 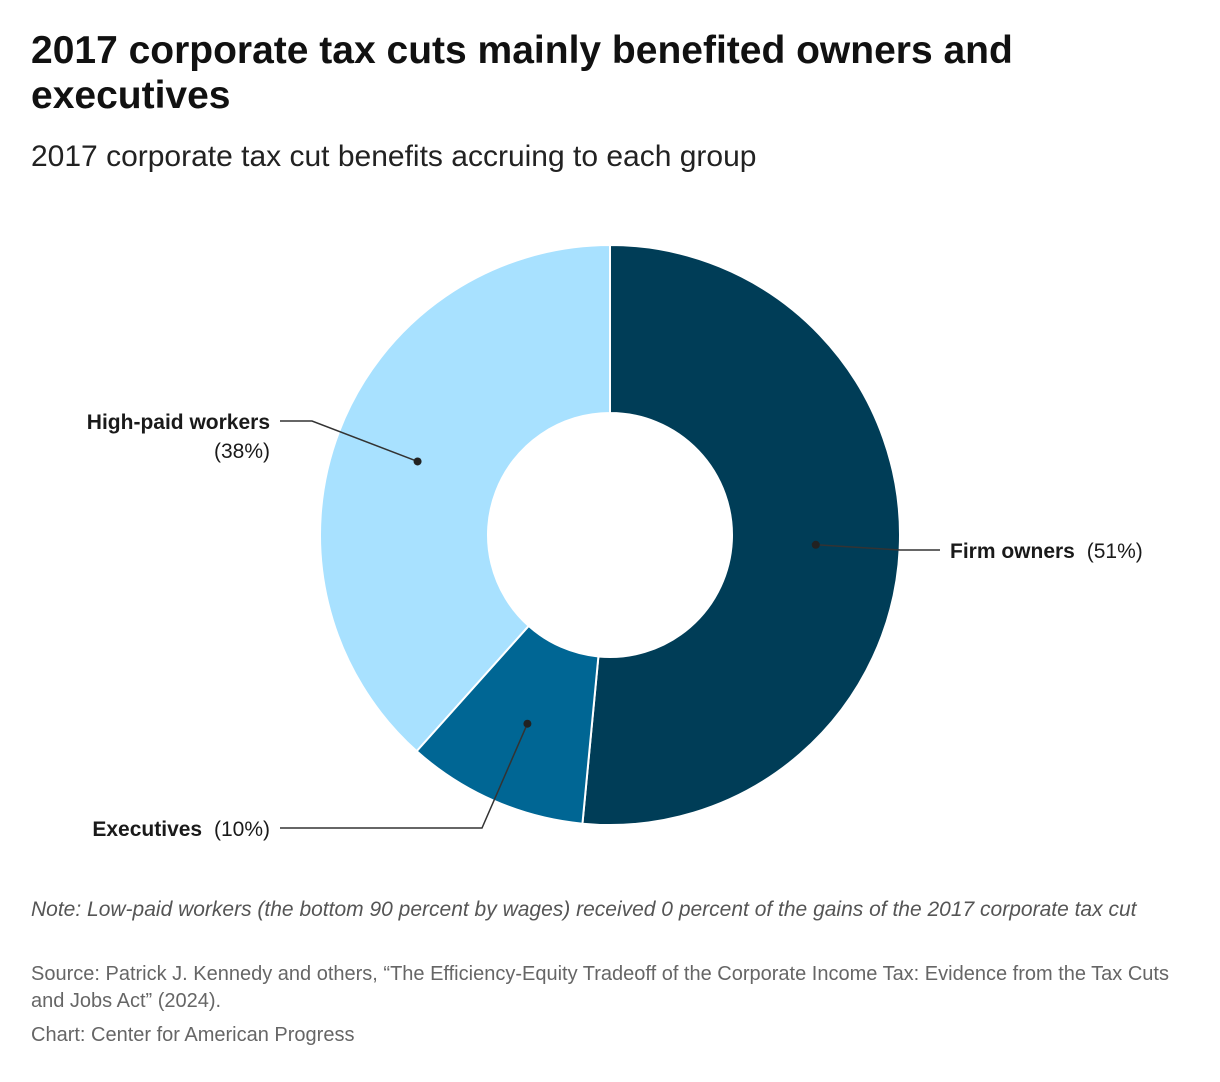 What do you see at coordinates (1115, 551) in the screenshot?
I see `label-firm-owners-value: (51%)` at bounding box center [1115, 551].